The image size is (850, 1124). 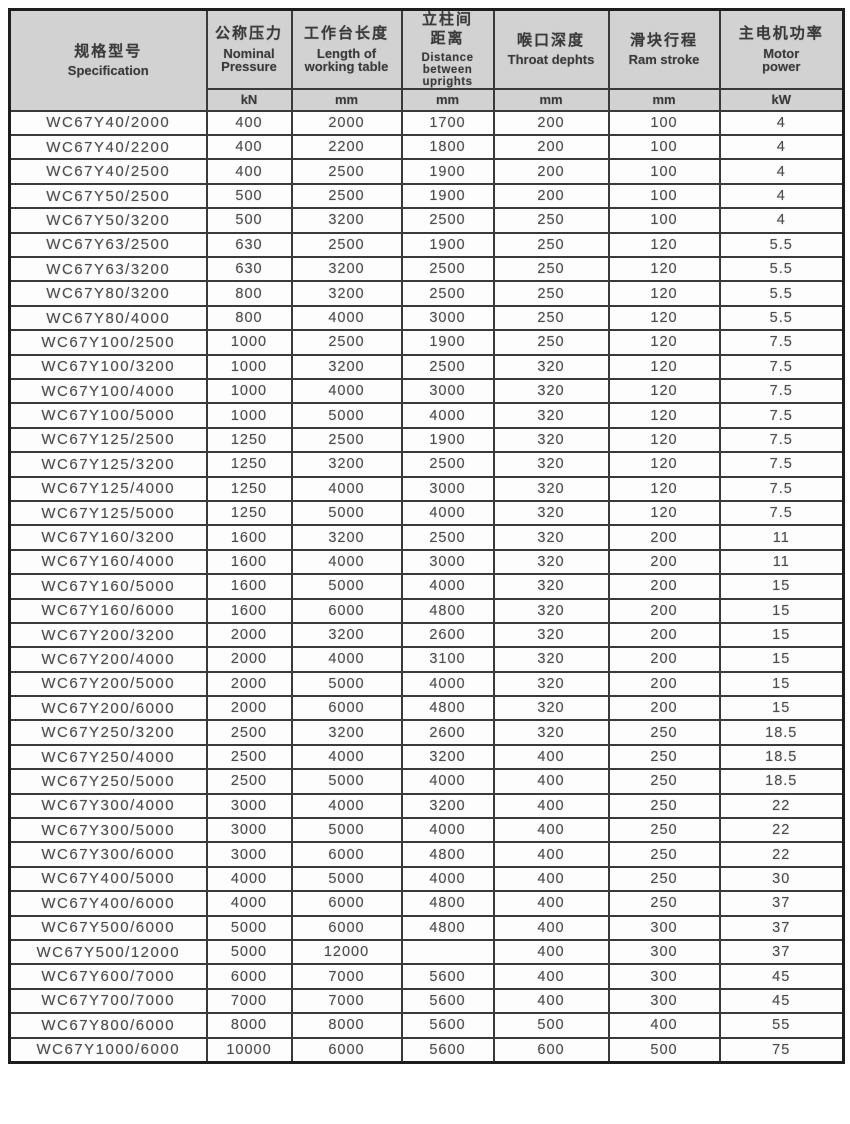 I want to click on uprights-distance-cell: 1700, so click(x=447, y=123).